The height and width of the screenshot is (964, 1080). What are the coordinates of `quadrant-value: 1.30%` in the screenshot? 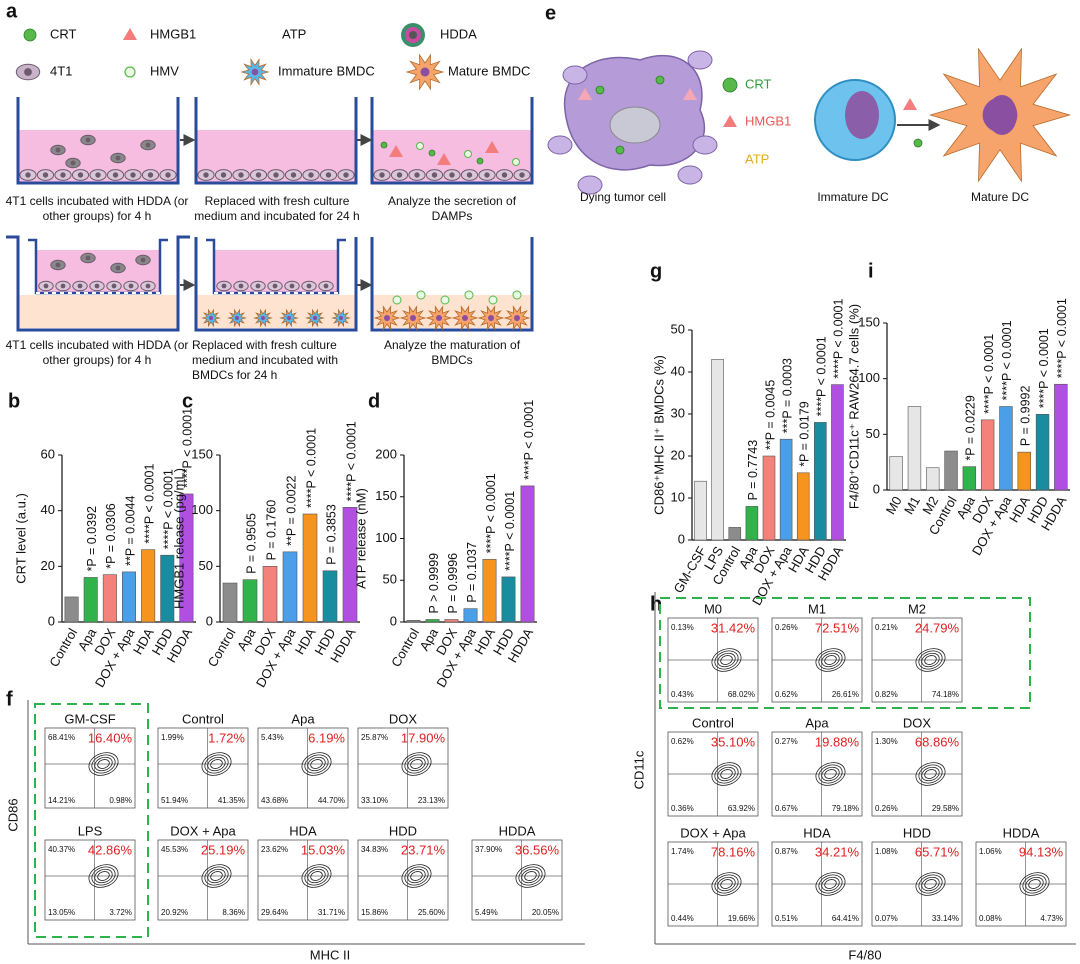 It's located at (886, 741).